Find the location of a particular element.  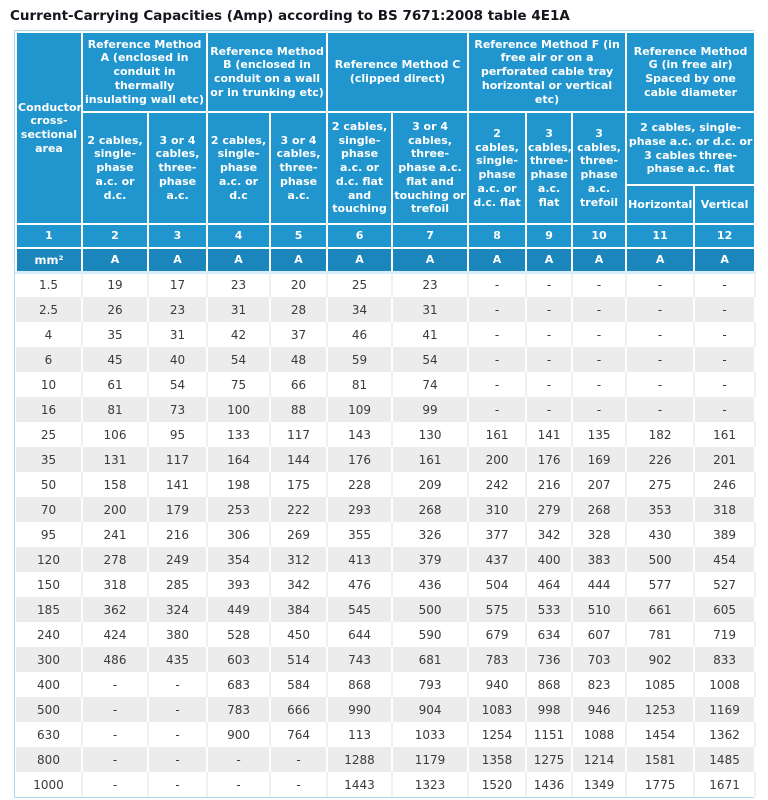

capacity-value-cell: 379 is located at coordinates (431, 559).